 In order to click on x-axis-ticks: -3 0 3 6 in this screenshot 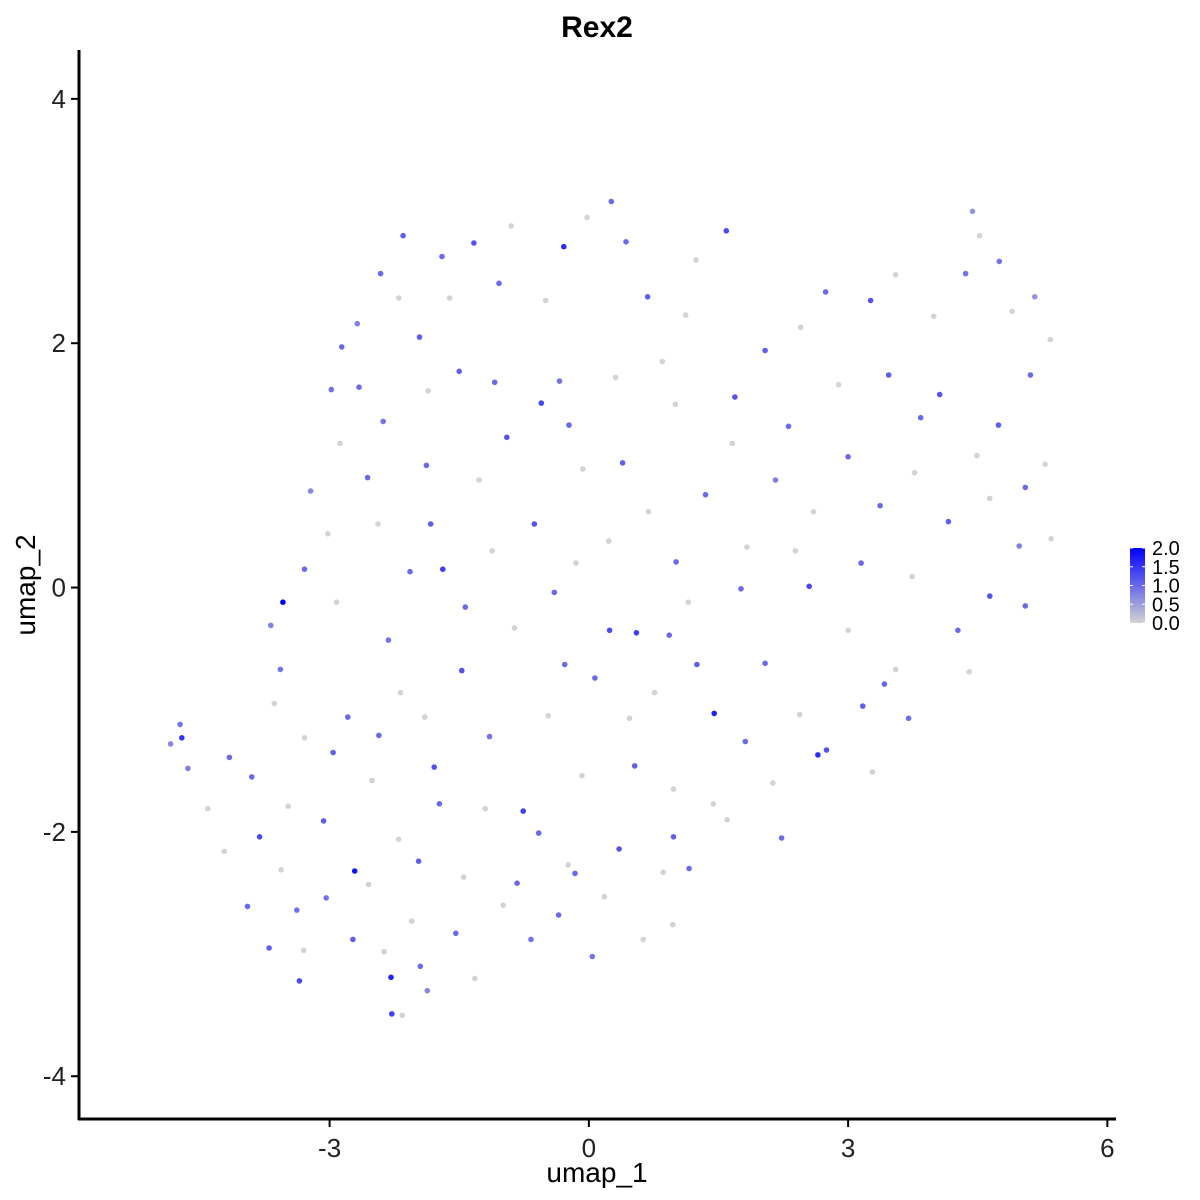, I will do `click(716, 1141)`.